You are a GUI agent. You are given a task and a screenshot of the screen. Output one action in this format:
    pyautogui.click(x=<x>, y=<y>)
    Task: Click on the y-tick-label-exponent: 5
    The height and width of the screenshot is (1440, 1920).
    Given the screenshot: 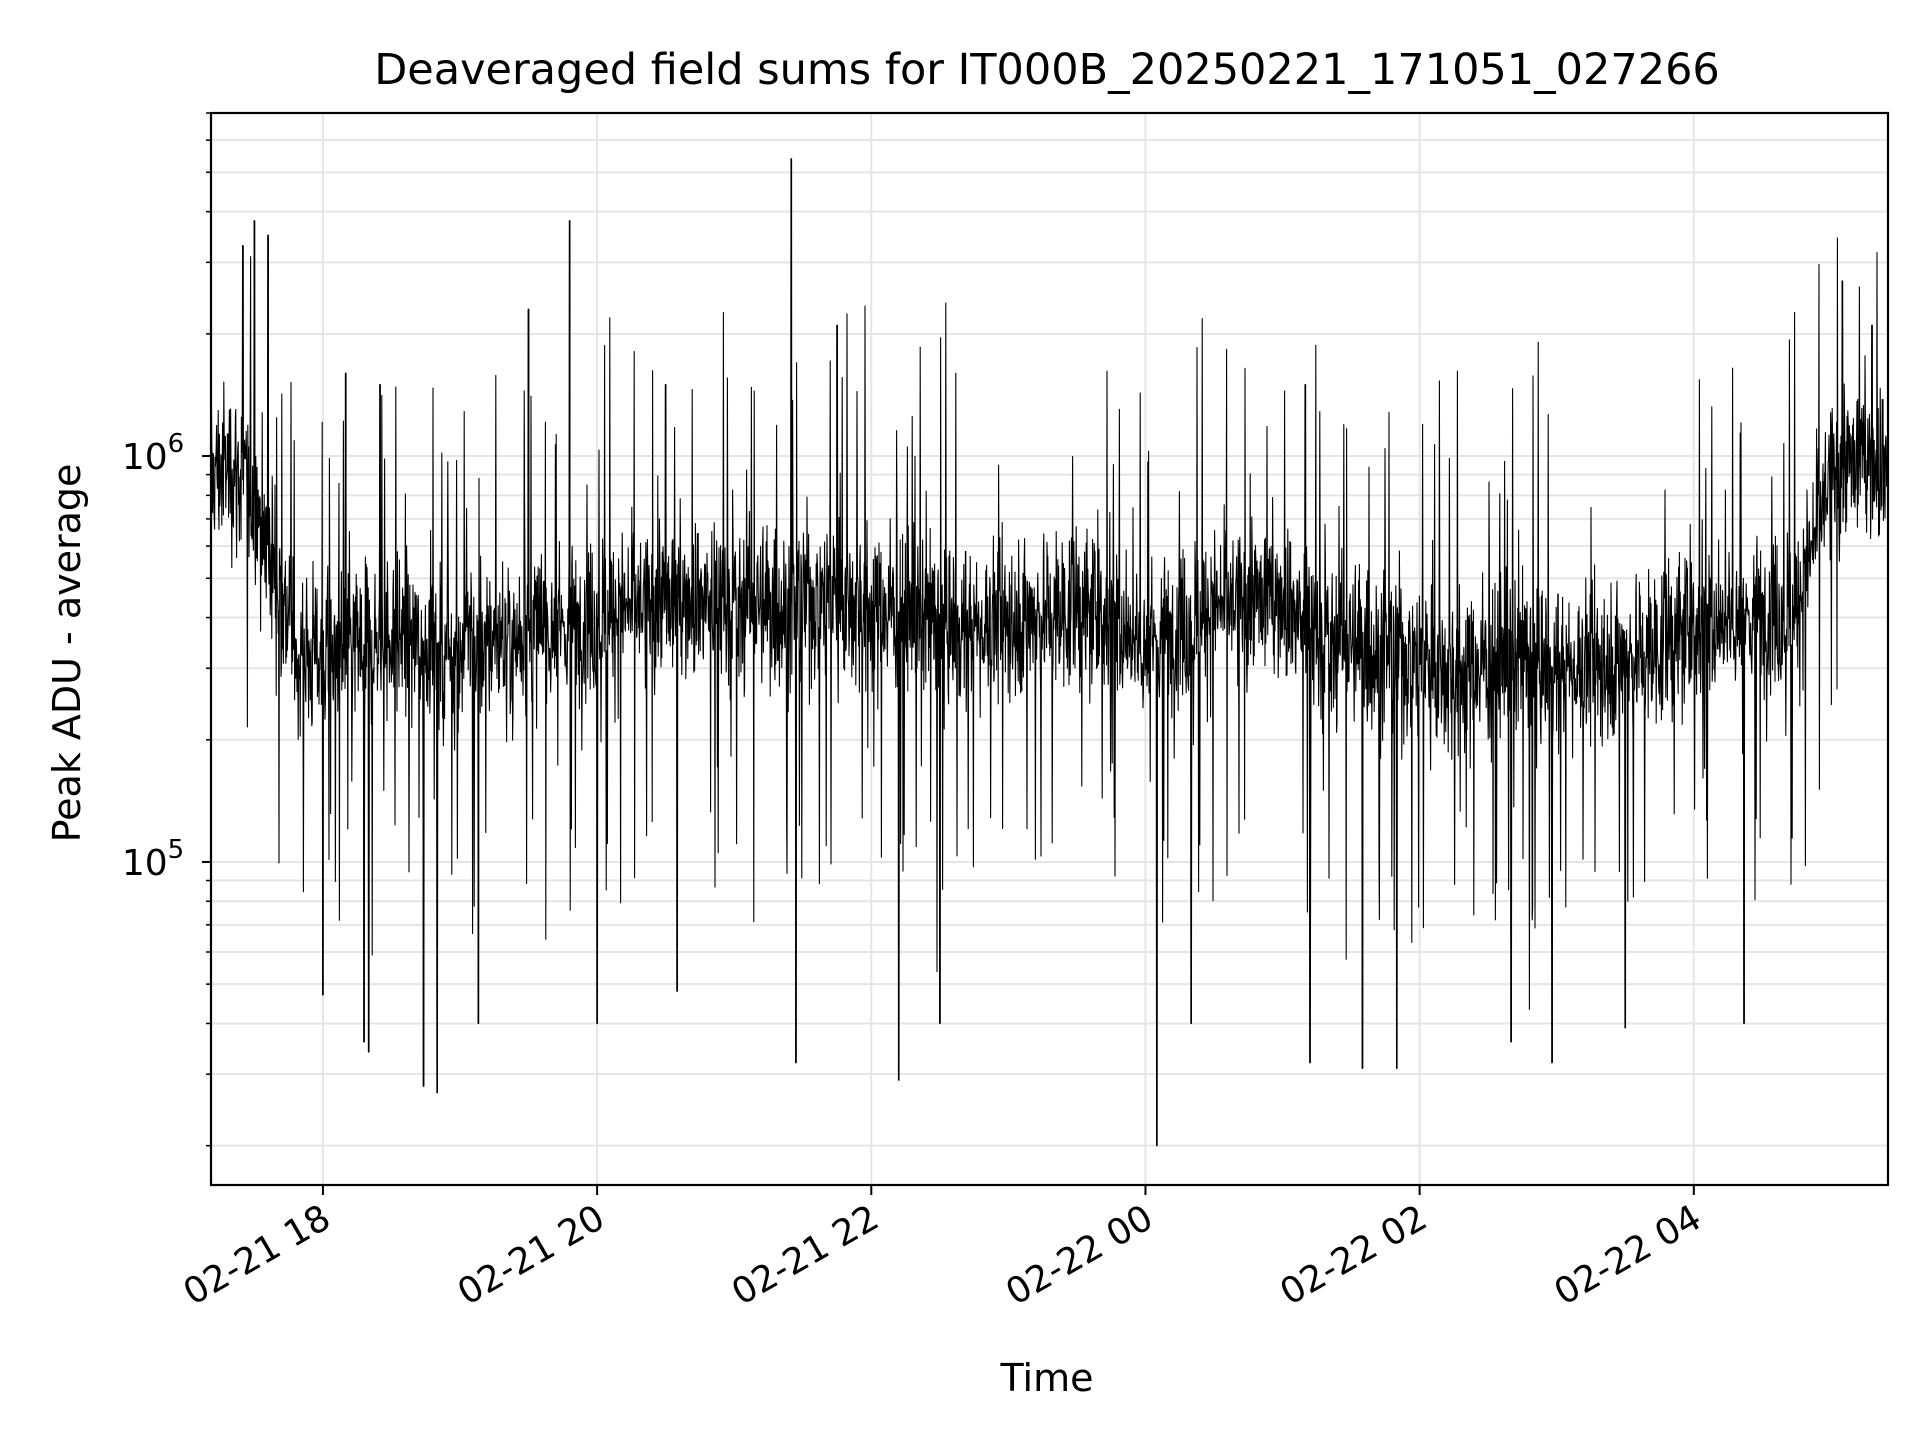 What is the action you would take?
    pyautogui.click(x=176, y=850)
    